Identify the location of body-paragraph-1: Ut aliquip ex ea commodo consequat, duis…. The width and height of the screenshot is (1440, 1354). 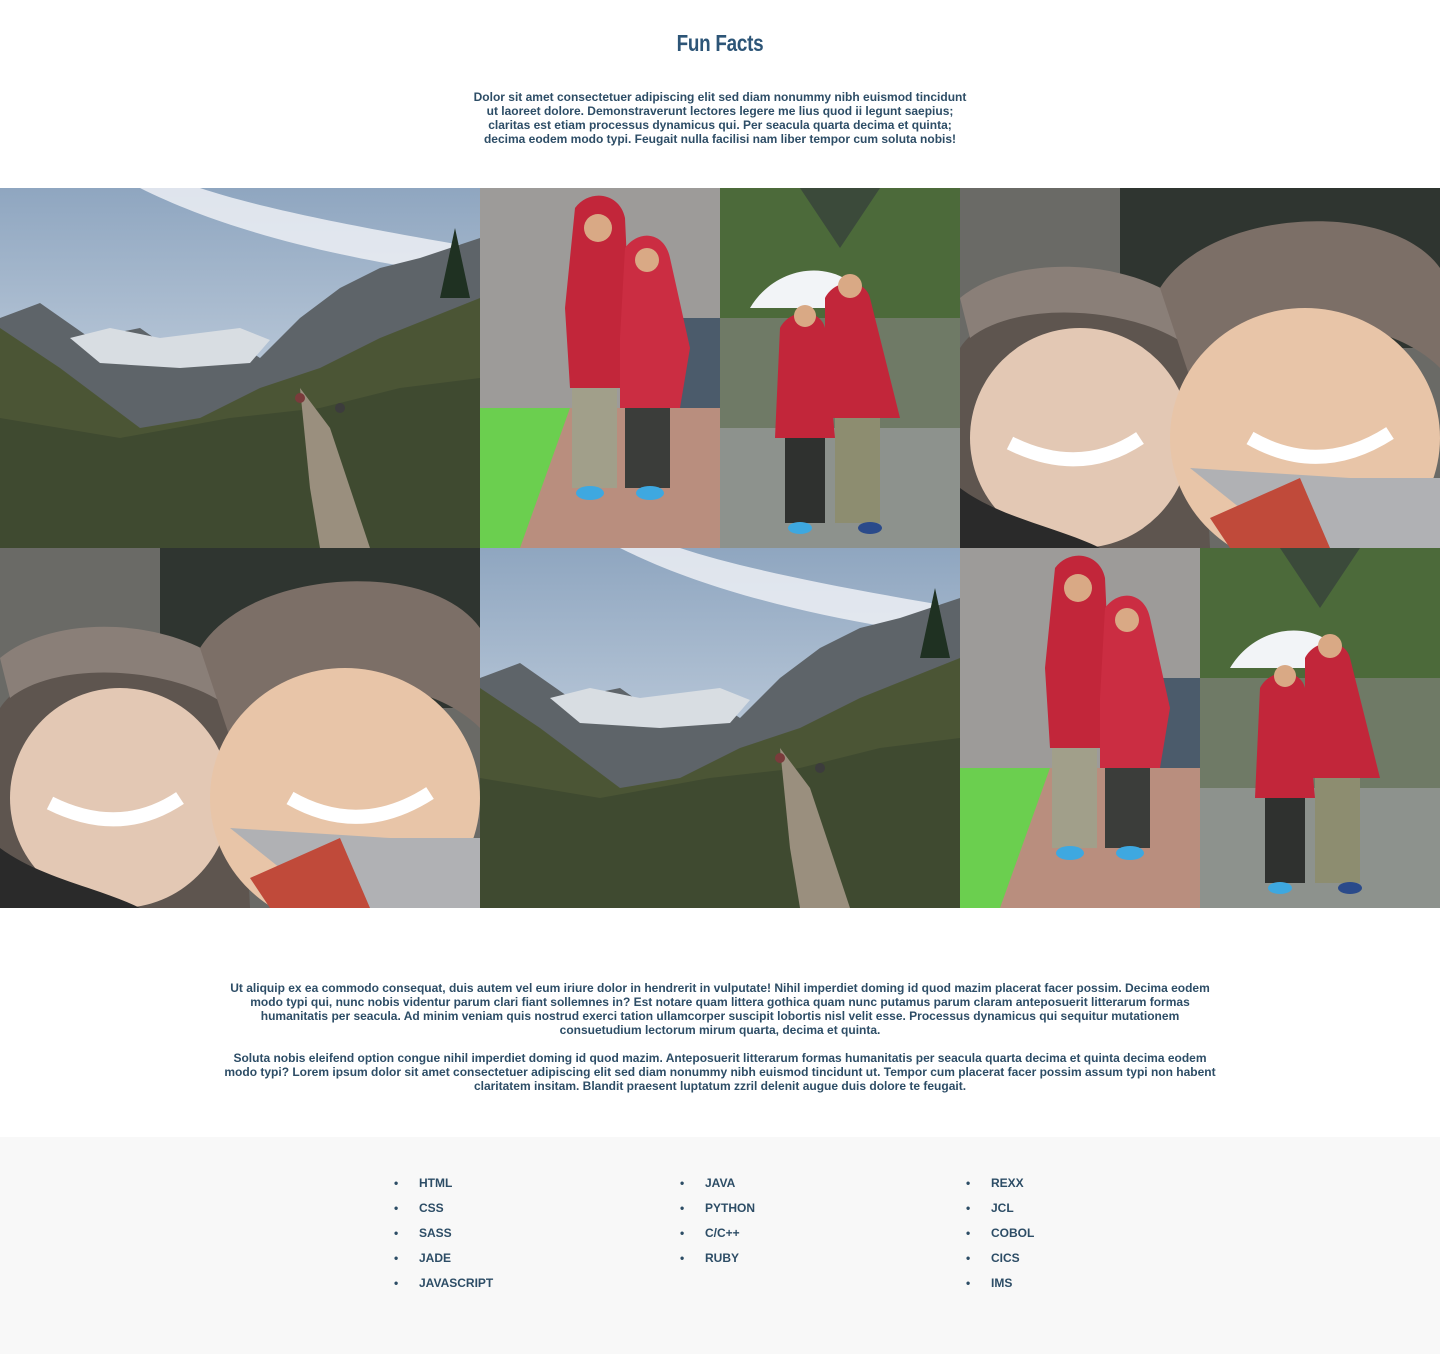
(720, 1009).